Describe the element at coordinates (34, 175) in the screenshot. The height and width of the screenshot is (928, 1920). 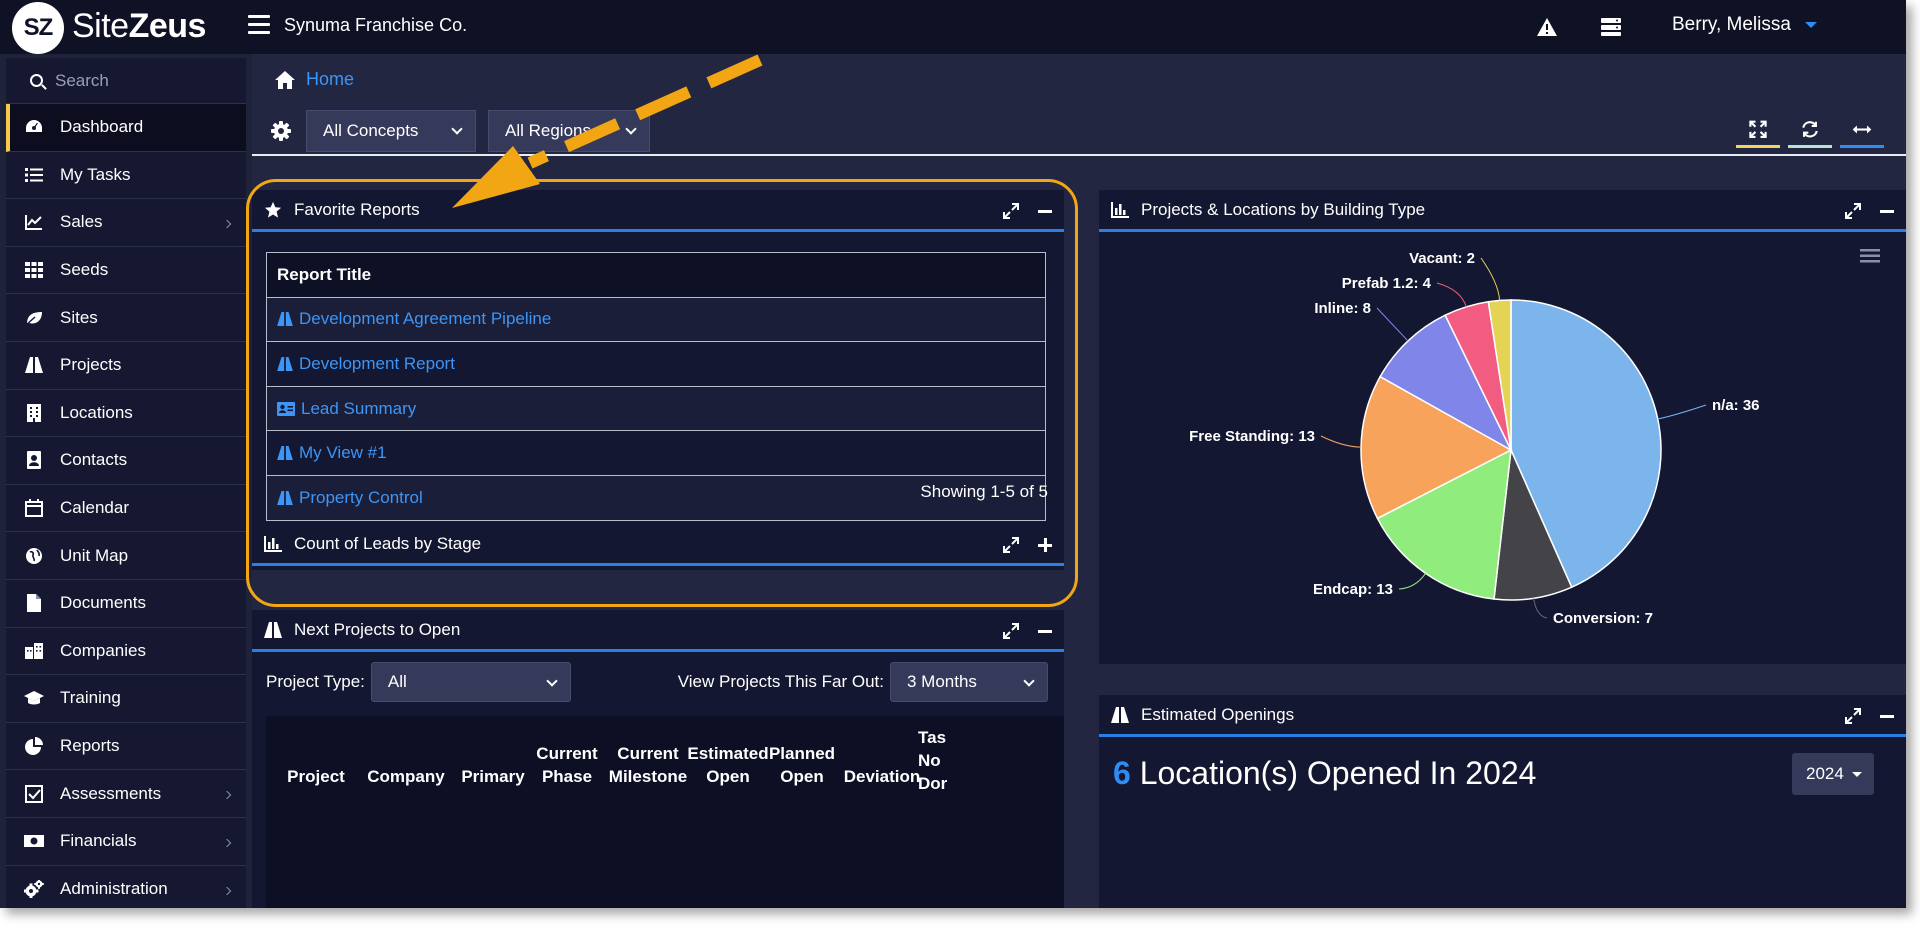
I see `tasks-icon` at that location.